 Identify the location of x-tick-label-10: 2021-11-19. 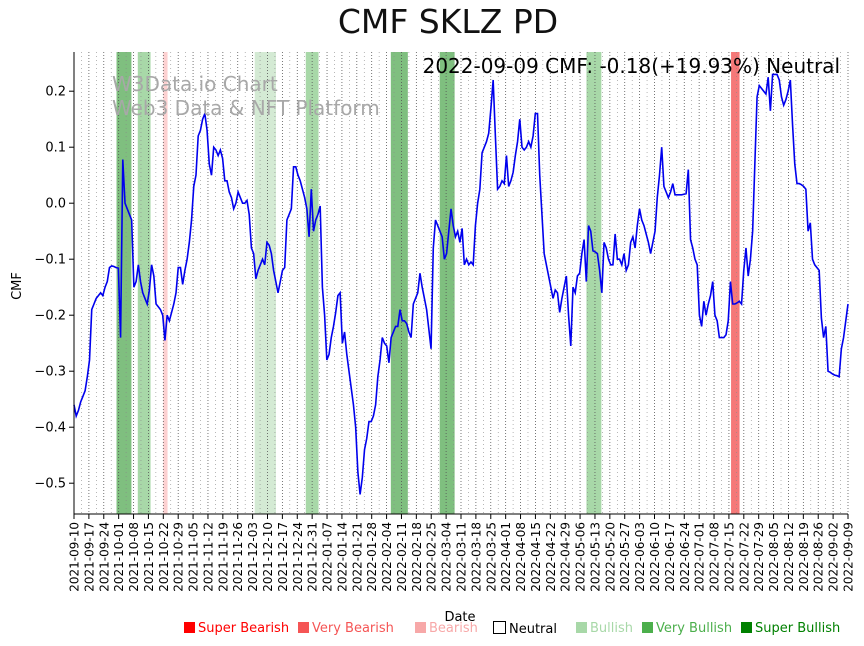
(223, 557).